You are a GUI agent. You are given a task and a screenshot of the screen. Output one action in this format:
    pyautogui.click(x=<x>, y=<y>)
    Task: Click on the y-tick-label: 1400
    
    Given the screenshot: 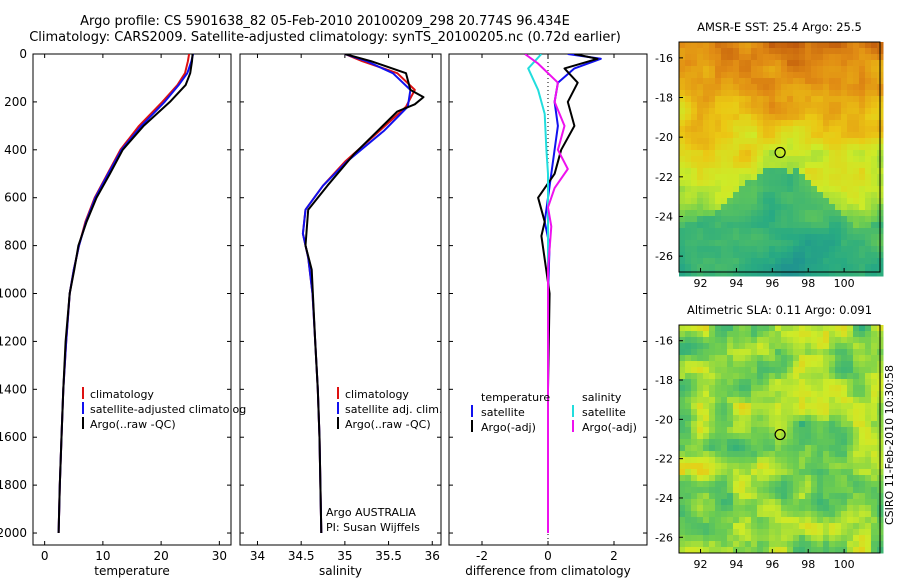 What is the action you would take?
    pyautogui.click(x=13, y=389)
    